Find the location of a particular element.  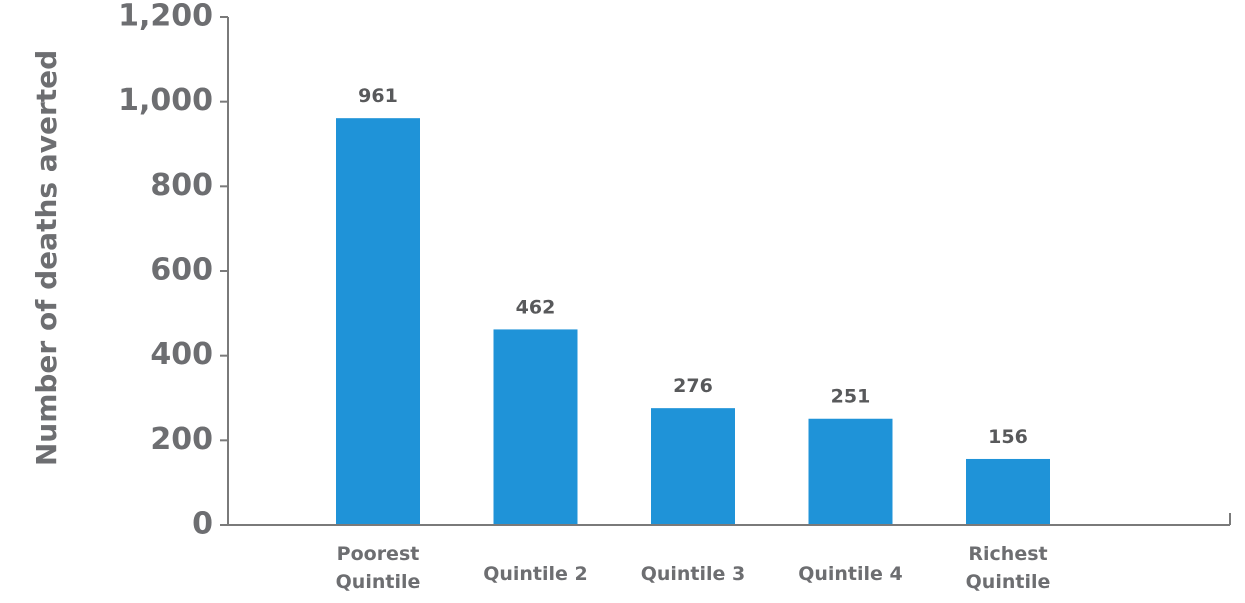

x-tick-label-line: Quintile 2 is located at coordinates (535, 574).